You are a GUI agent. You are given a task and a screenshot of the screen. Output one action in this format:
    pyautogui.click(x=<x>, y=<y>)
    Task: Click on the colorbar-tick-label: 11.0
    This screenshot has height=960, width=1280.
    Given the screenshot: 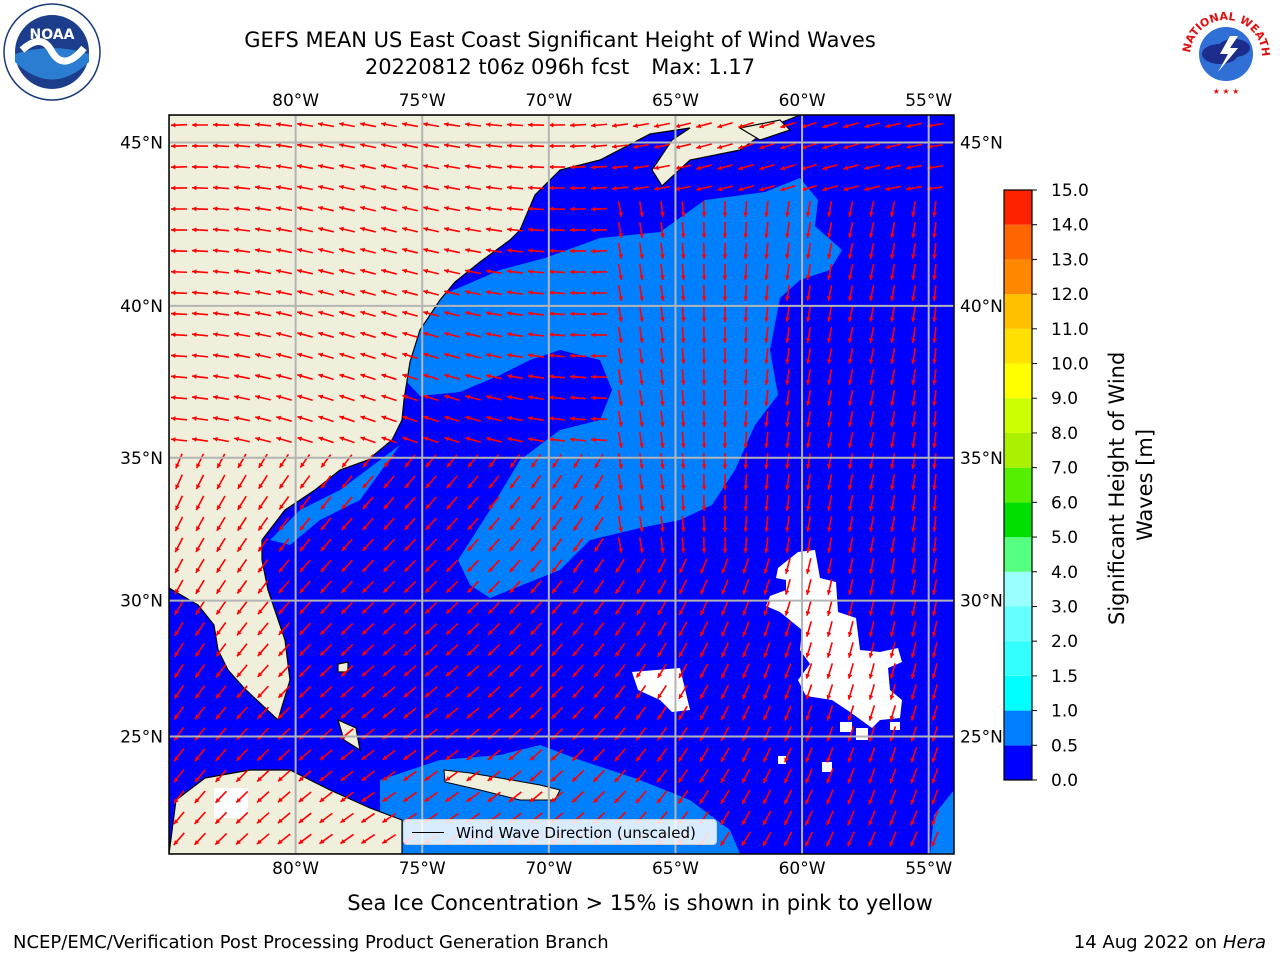 What is the action you would take?
    pyautogui.click(x=1070, y=330)
    